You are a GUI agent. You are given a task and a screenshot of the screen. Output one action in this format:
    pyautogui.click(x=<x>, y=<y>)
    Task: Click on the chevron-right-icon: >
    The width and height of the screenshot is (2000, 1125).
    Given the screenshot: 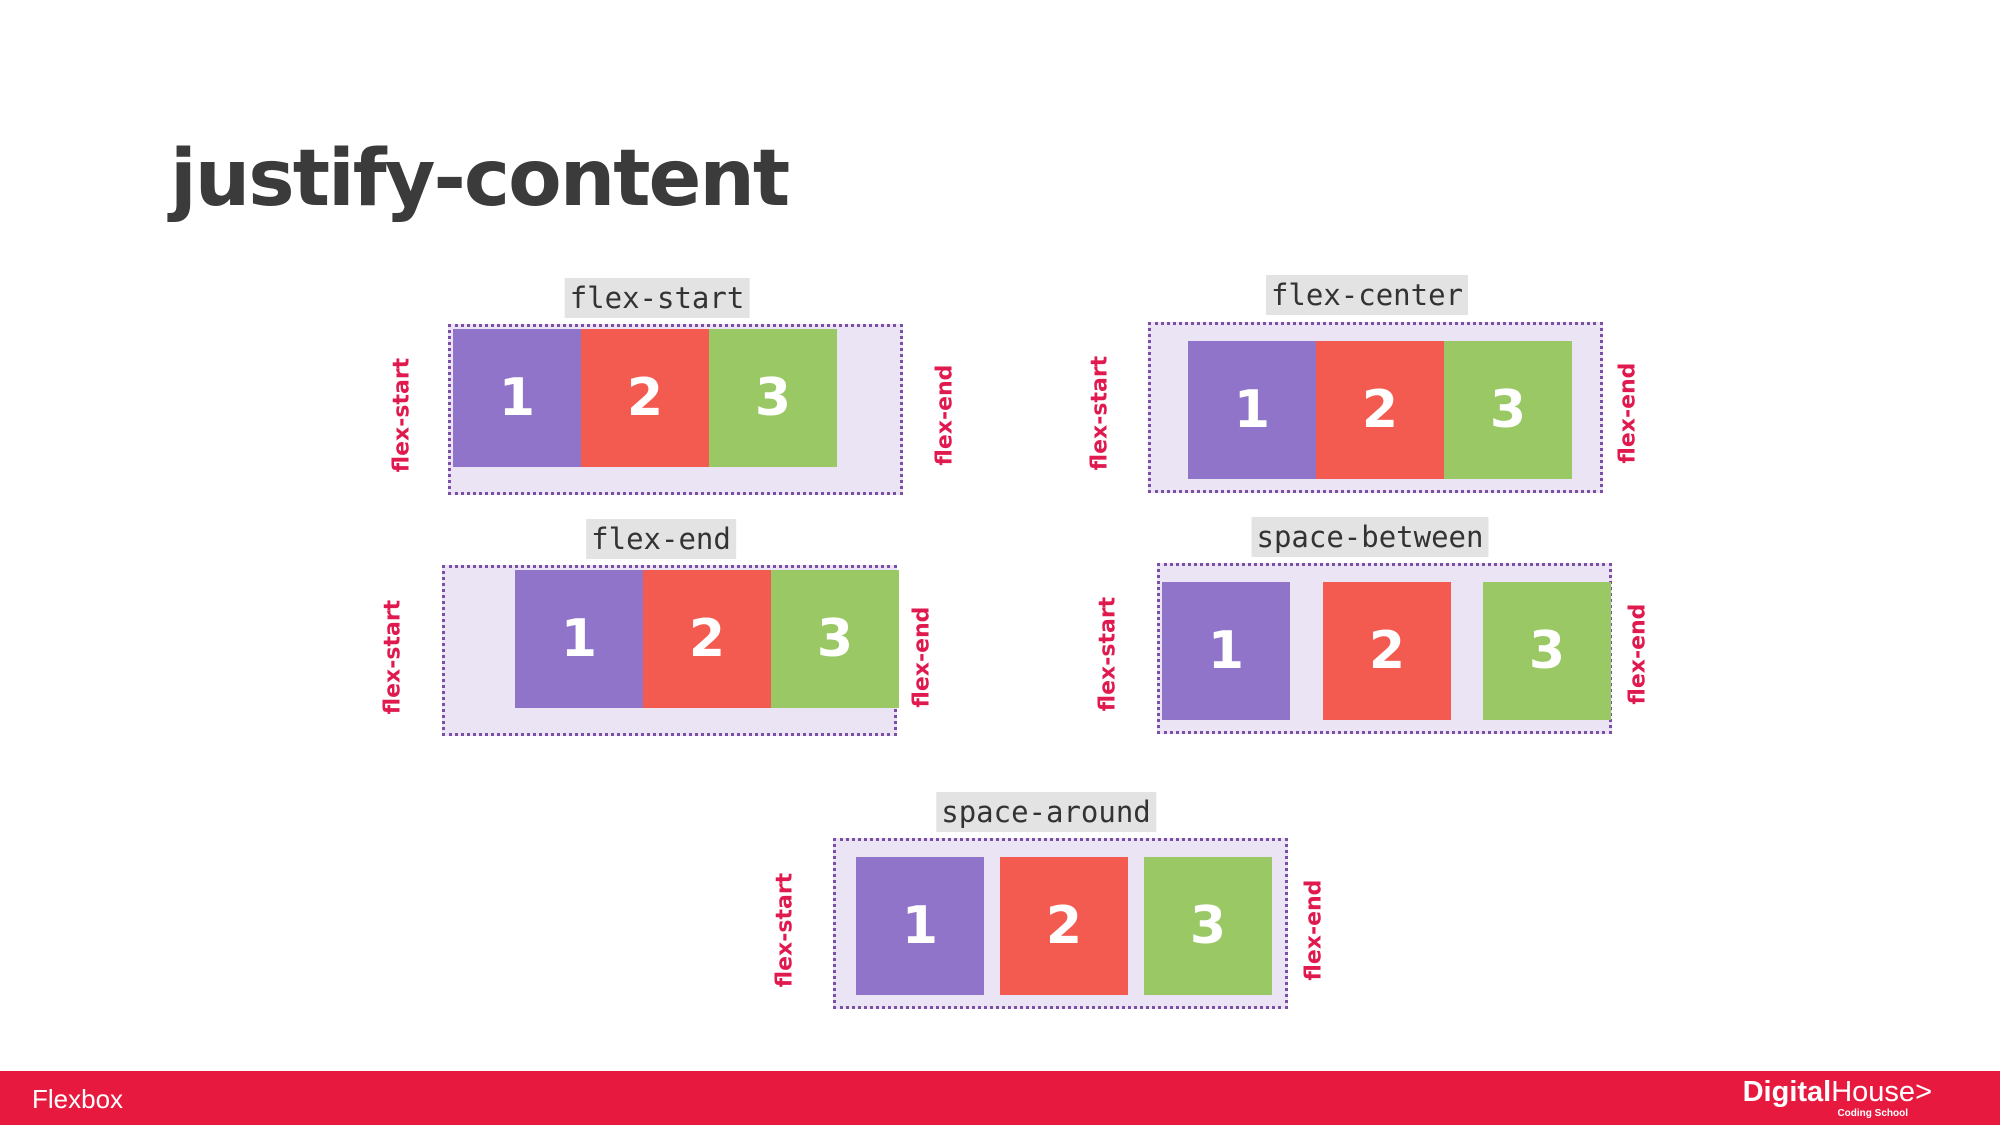 What is the action you would take?
    pyautogui.click(x=1923, y=1092)
    